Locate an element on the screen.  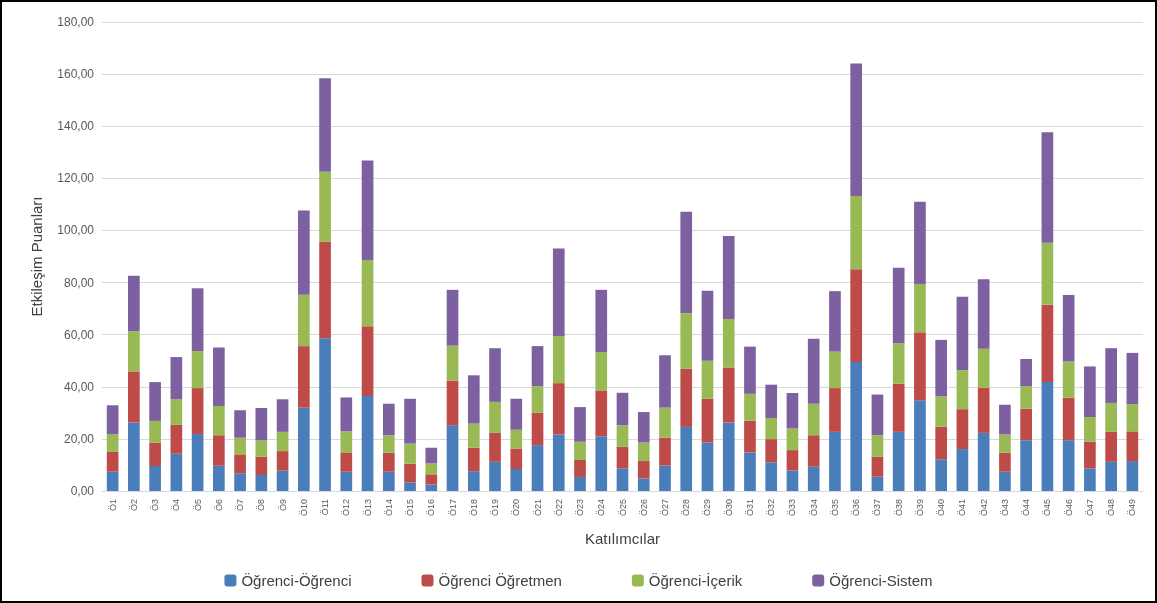
y-axis-title: Etkileşim Puanları is located at coordinates (36, 256).